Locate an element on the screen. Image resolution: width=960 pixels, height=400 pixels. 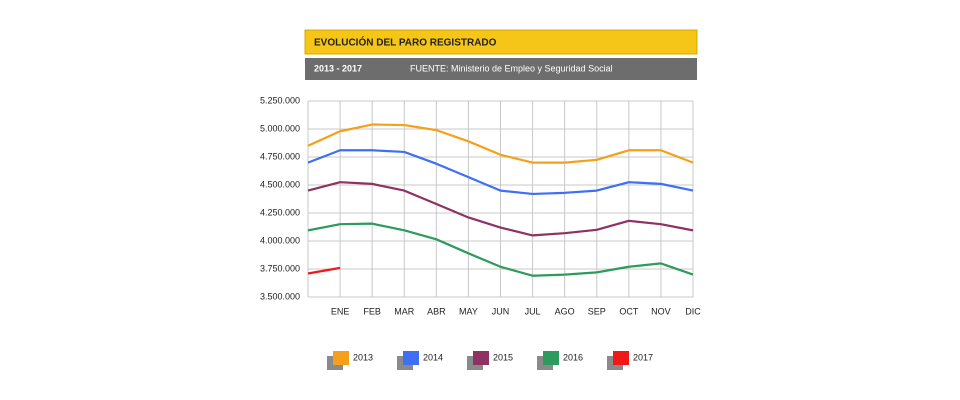
y-tick-label: 5.000.000 is located at coordinates (280, 128).